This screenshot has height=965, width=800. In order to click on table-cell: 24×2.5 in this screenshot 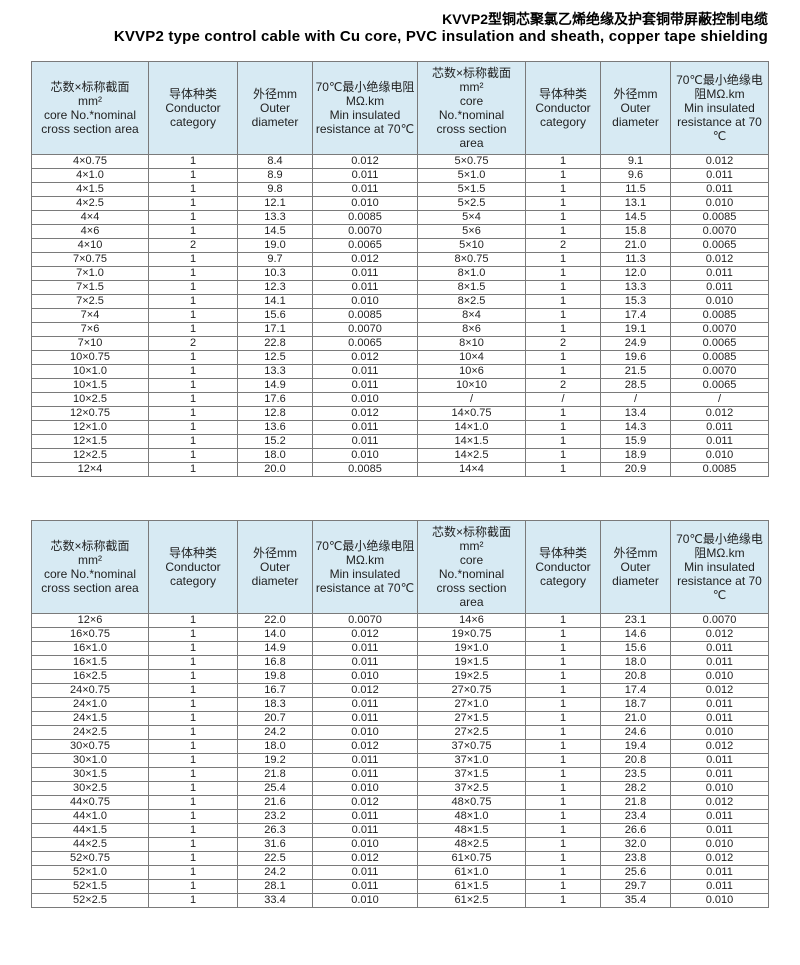, I will do `click(90, 732)`.